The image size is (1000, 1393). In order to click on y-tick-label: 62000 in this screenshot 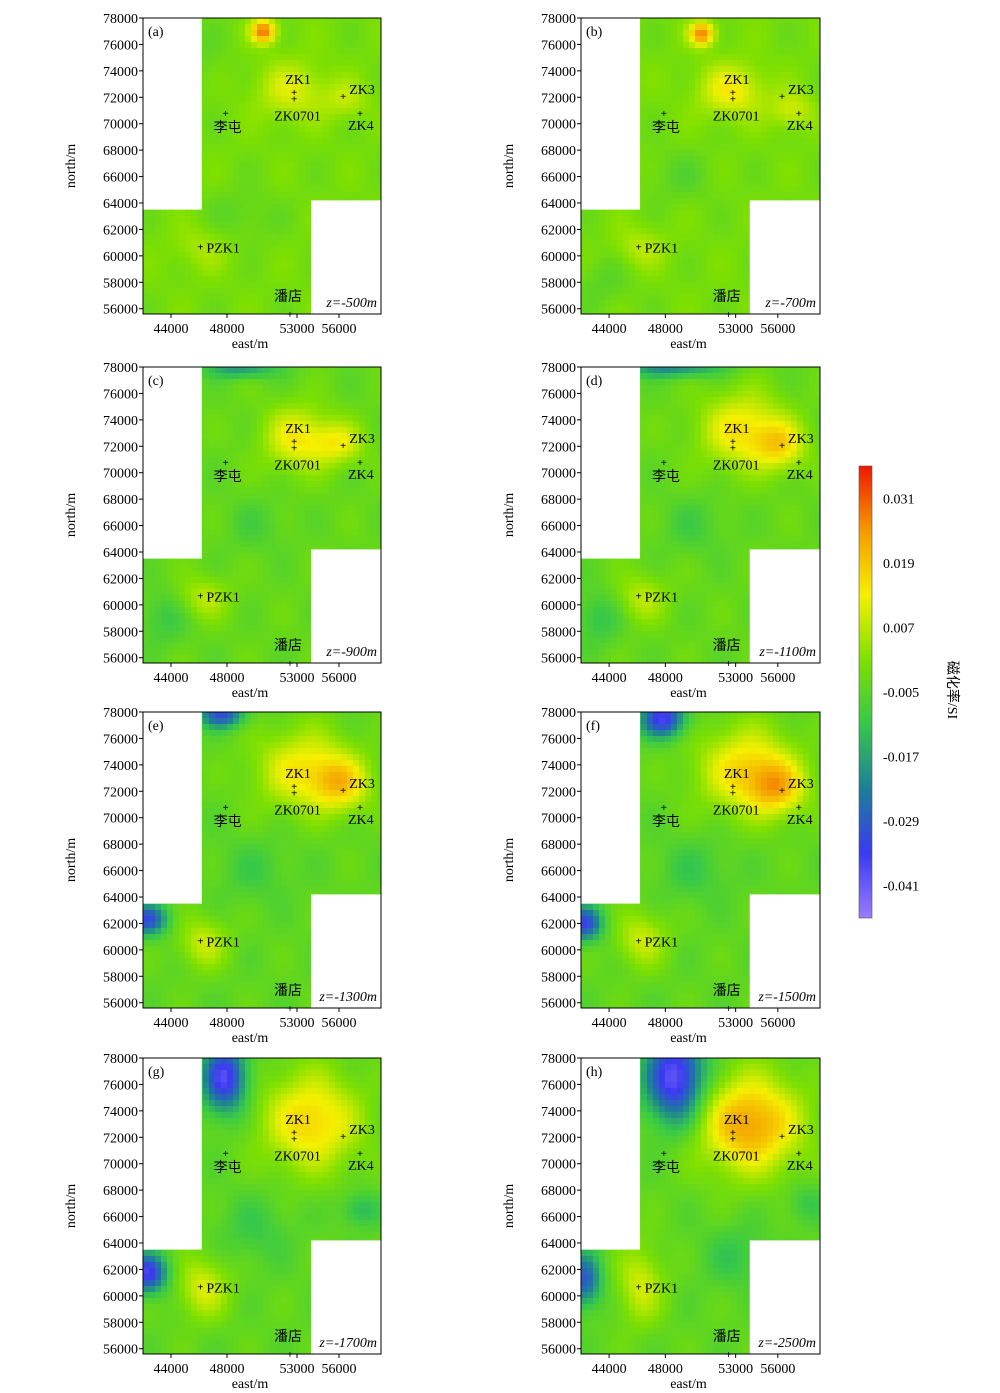, I will do `click(120, 924)`.